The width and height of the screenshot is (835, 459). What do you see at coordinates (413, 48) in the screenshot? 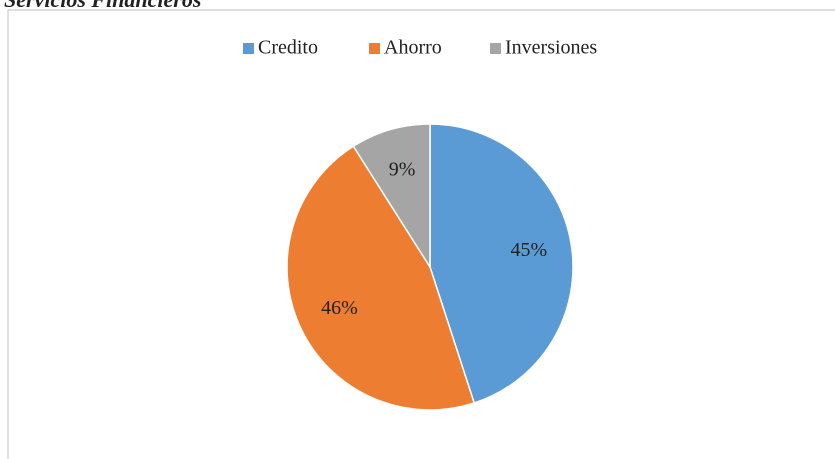
I see `legend-label: Ahorro` at bounding box center [413, 48].